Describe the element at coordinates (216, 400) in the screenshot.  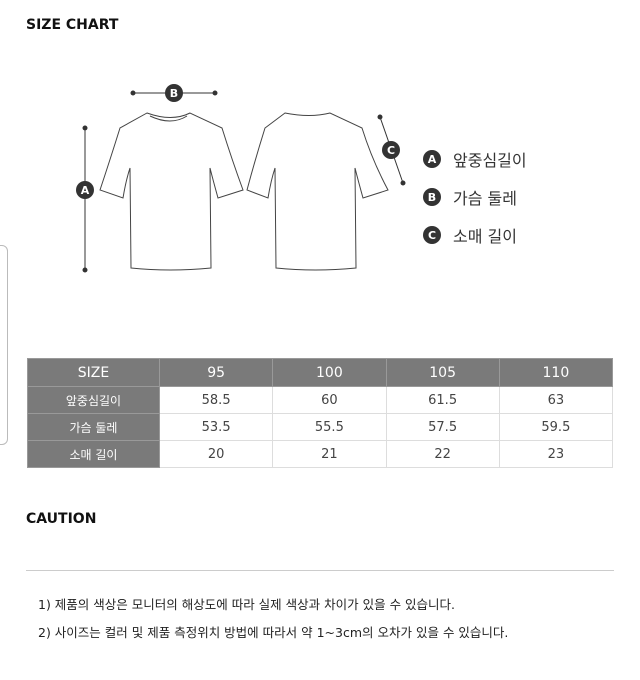
I see `cell: 58.5` at that location.